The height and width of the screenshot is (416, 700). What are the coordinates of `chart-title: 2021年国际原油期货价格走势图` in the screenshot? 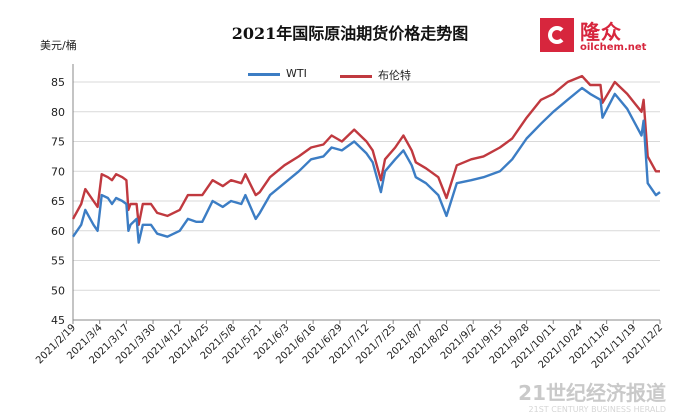 It's located at (350, 33).